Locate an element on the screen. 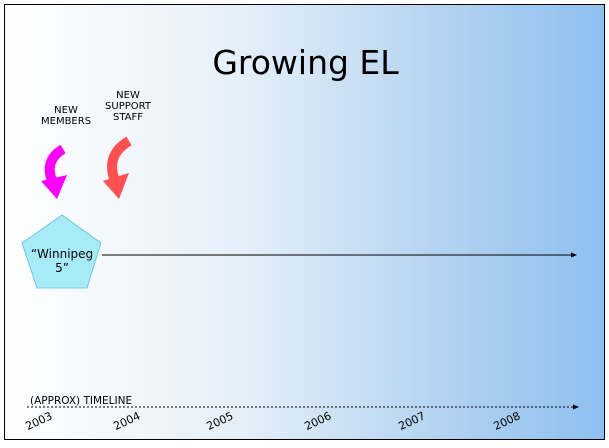  winnipeg-5-label: “Winnipeg 5” is located at coordinates (62, 261).